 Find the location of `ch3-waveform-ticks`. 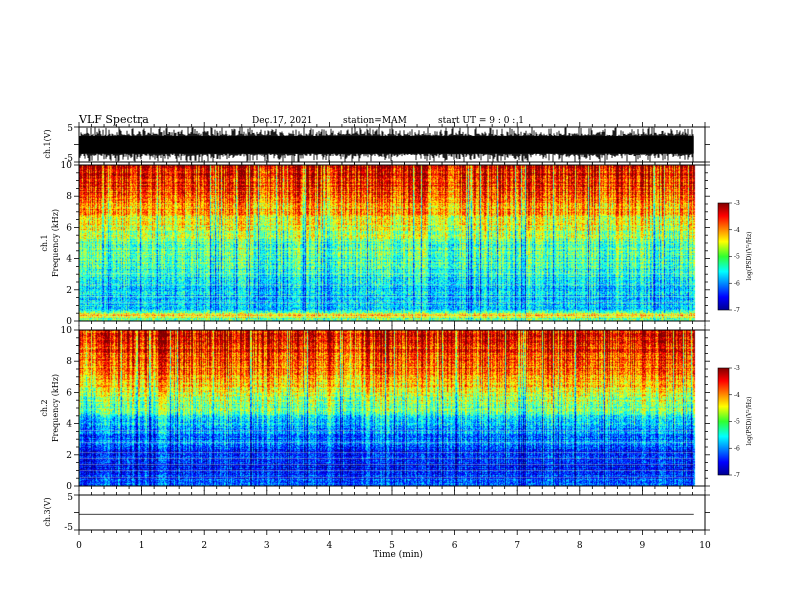

ch3-waveform-ticks is located at coordinates (392, 512).